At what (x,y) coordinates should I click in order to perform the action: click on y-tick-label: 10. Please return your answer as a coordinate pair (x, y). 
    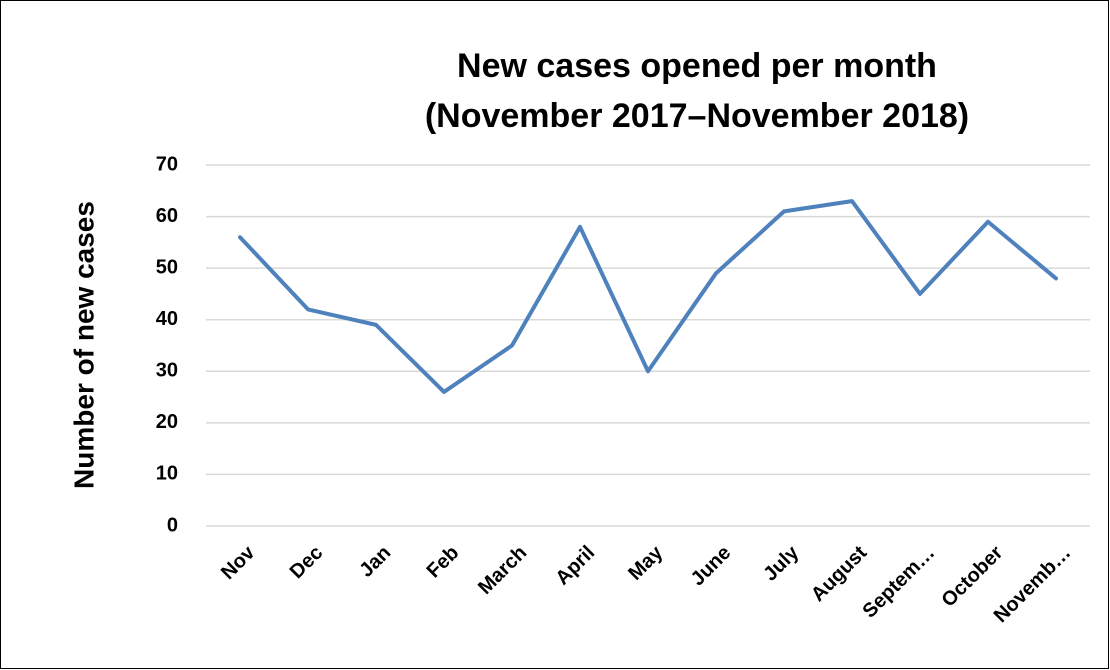
    Looking at the image, I should click on (167, 474).